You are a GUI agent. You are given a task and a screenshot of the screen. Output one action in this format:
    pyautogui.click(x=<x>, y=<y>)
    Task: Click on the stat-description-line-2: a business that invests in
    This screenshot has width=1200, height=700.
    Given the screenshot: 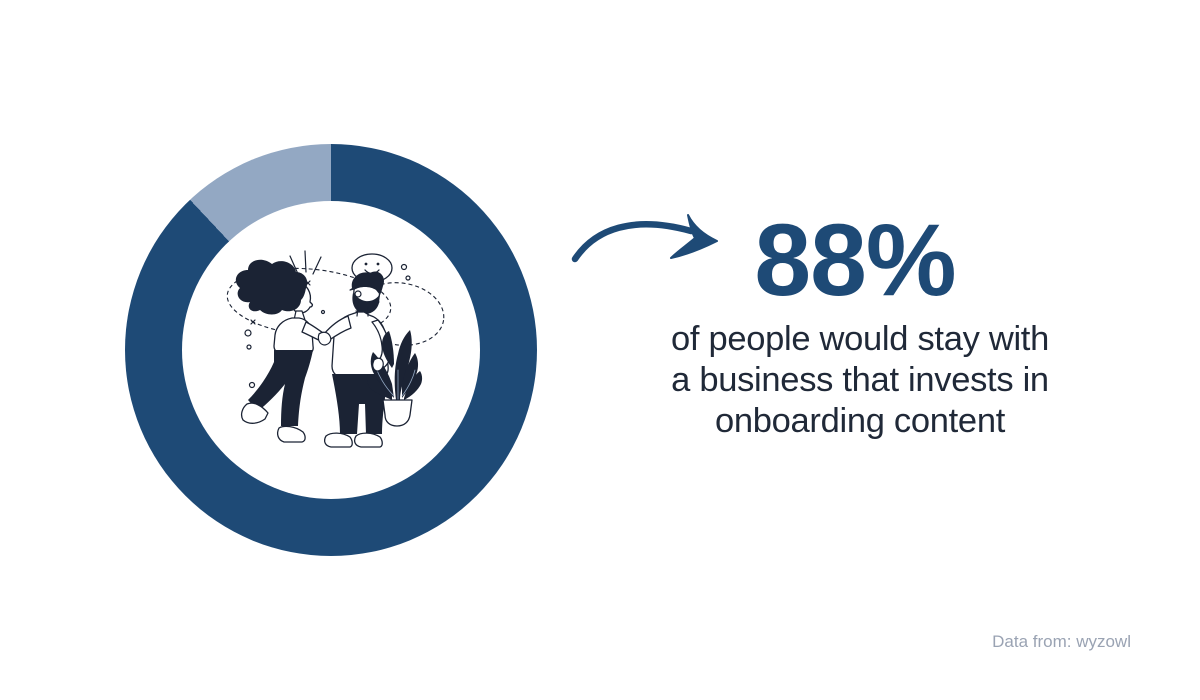 What is the action you would take?
    pyautogui.click(x=860, y=380)
    